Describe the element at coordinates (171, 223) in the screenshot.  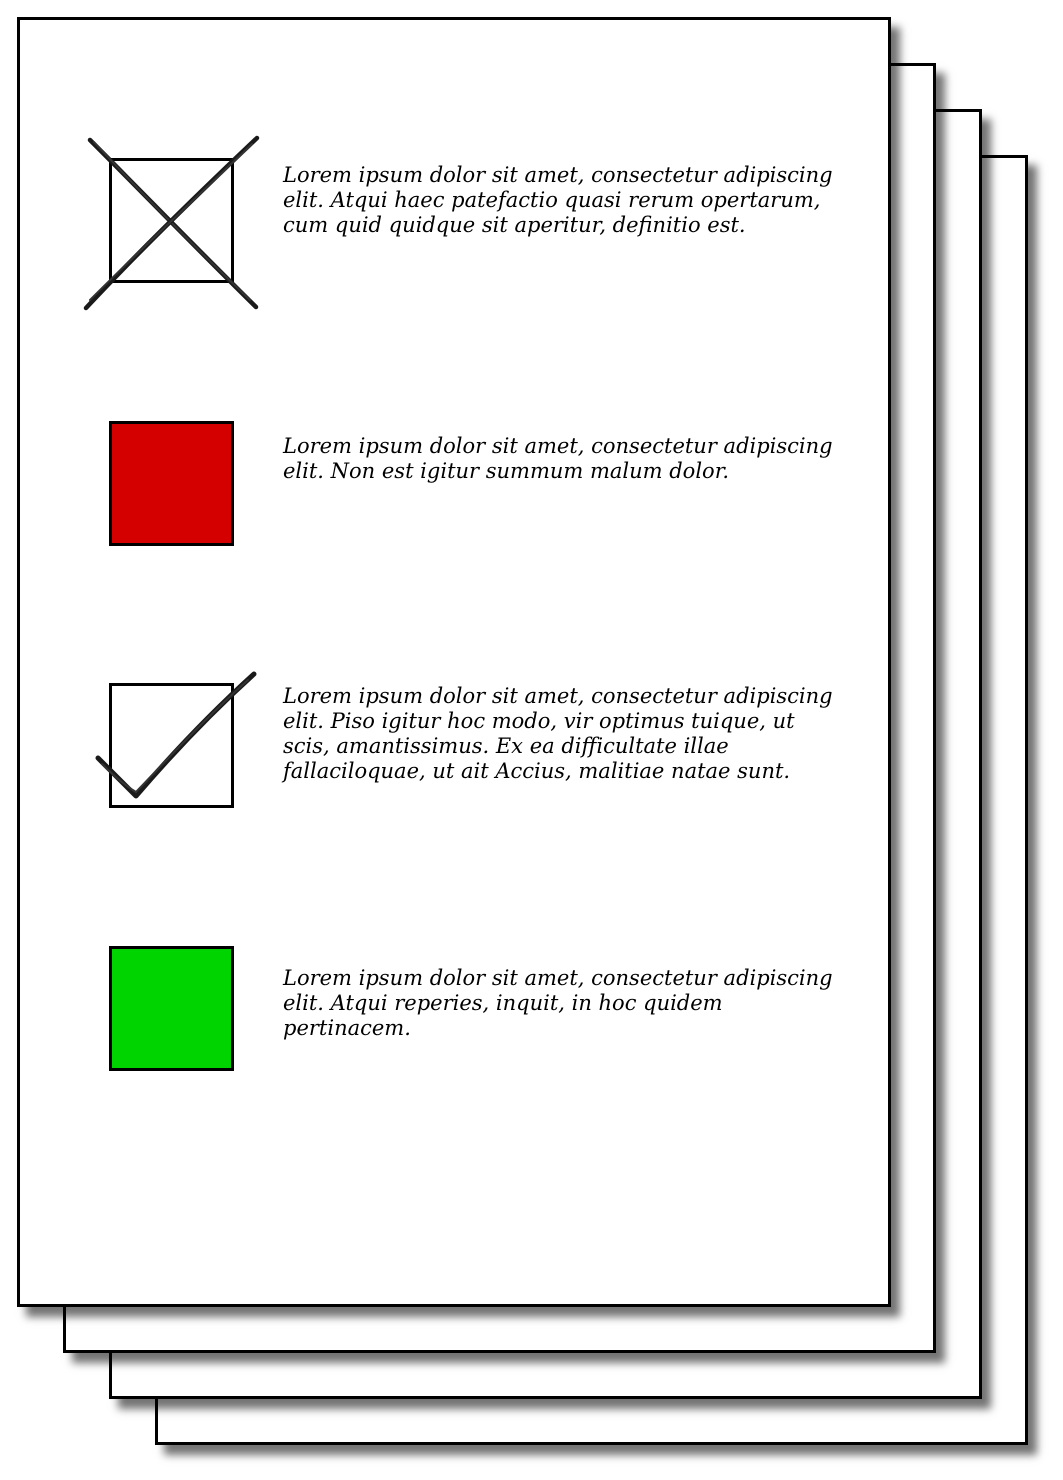
I see `cross-mark-icon` at that location.